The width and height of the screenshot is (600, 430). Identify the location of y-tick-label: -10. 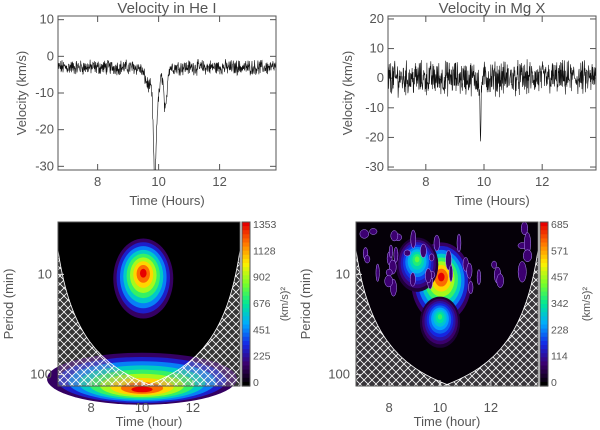
(374, 107).